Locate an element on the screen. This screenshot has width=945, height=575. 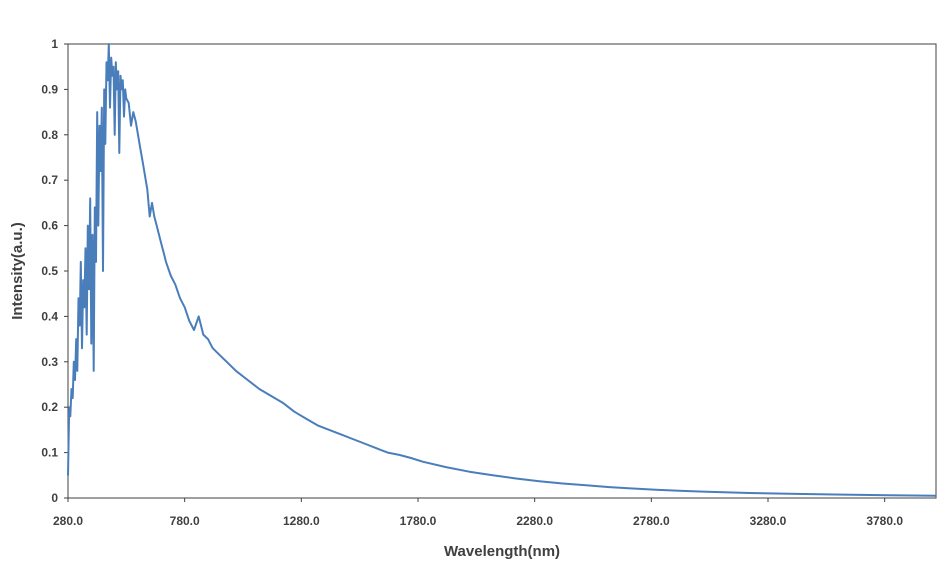
y-tick-label: 0.7 is located at coordinates (49, 180).